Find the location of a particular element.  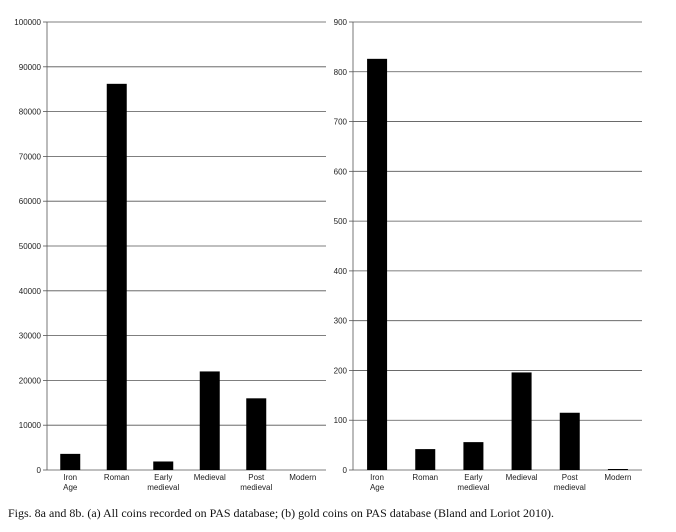

y-tick-label: 20000 is located at coordinates (30, 380).